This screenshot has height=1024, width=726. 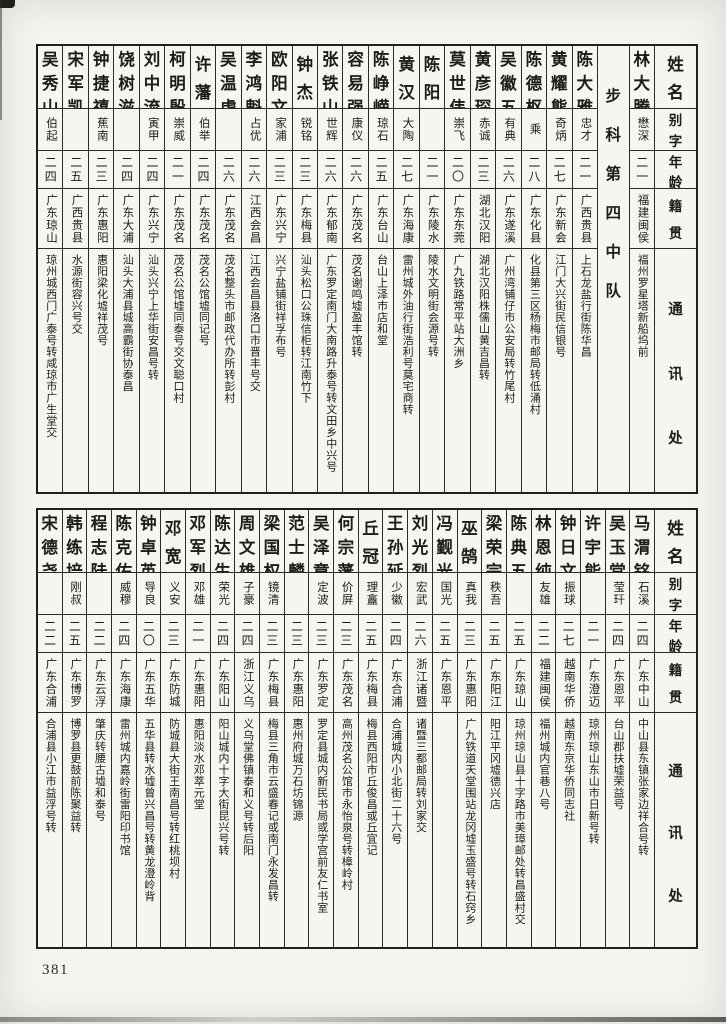 What do you see at coordinates (370, 728) in the screenshot?
I see `entry-column: 丘冠理盫 二五 广东梅县 梅县西阳市丘俊昌或丘宜记` at bounding box center [370, 728].